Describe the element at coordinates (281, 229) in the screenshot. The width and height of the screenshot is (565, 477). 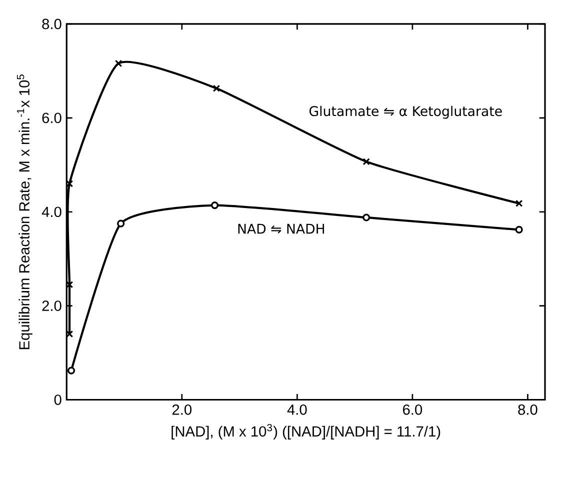
I see `series-label: NAD ⇋ NADH` at that location.